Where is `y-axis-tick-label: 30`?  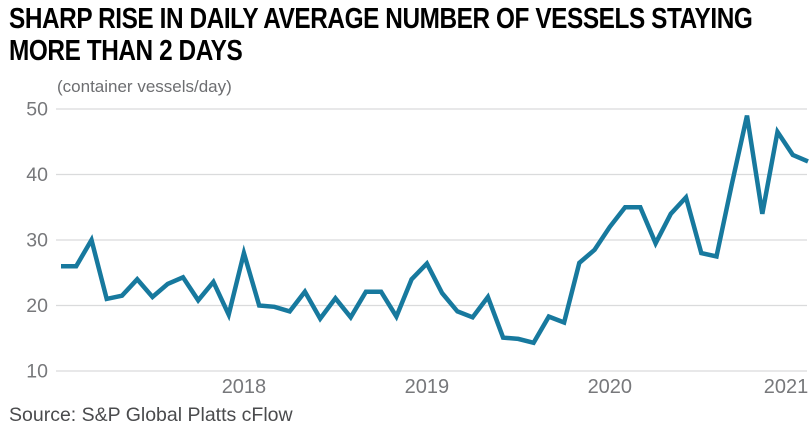 y-axis-tick-label: 30 is located at coordinates (37, 241).